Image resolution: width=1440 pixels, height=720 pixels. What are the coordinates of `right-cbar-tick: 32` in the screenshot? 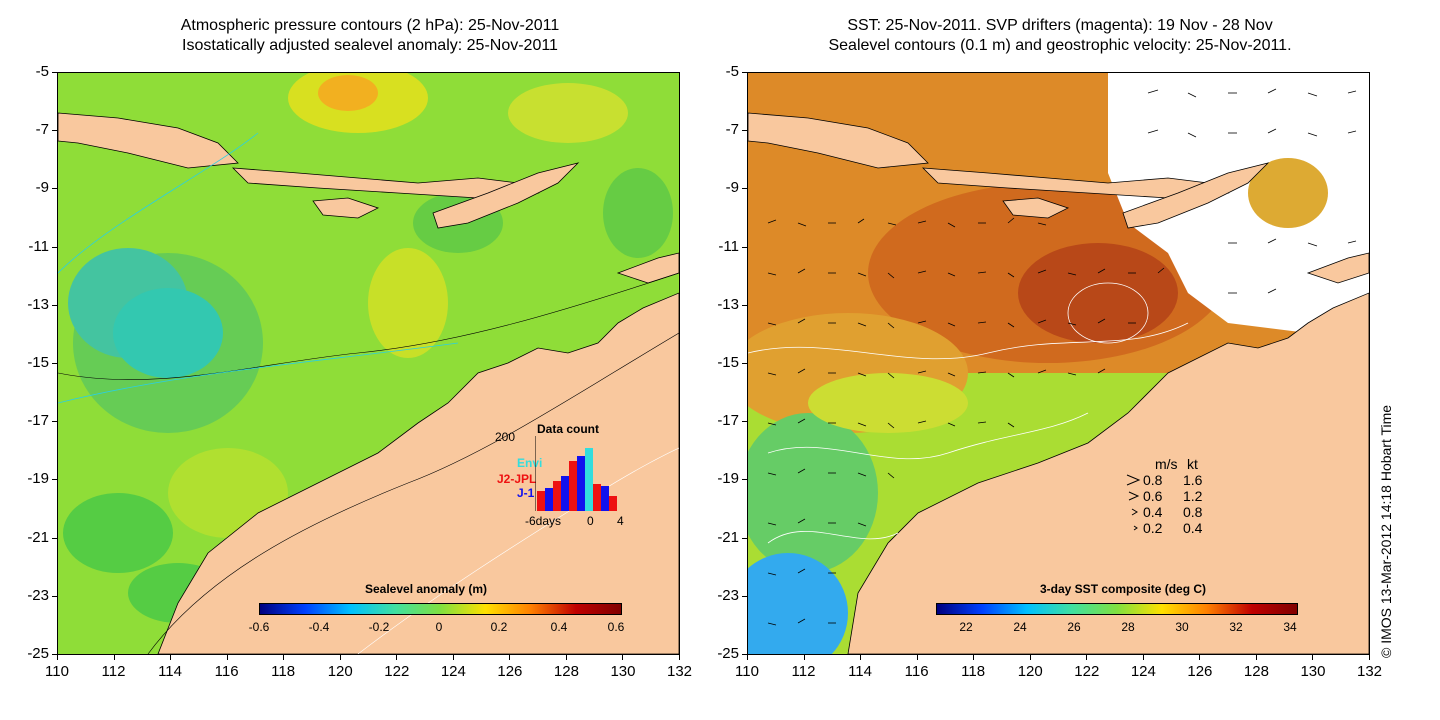 It's located at (1236, 627).